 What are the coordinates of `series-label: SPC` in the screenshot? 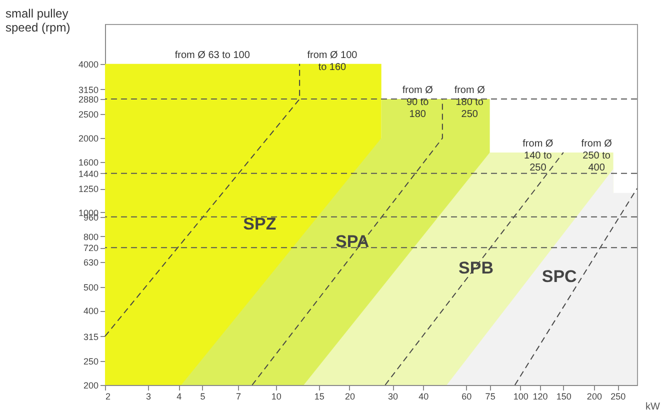 It's located at (559, 276).